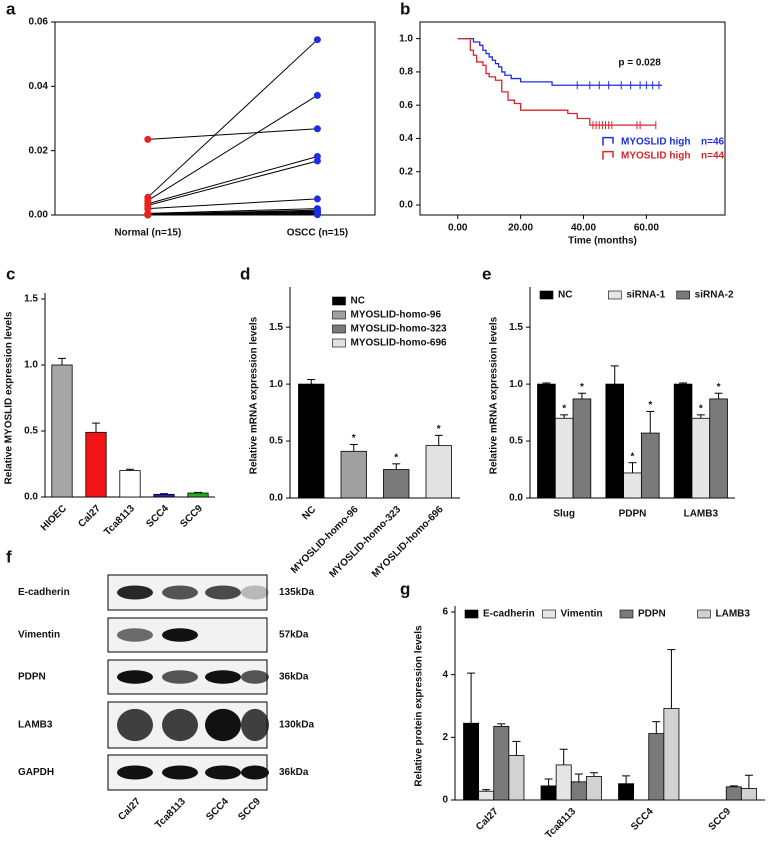 This screenshot has width=778, height=851. I want to click on panel-letter: b, so click(405, 9).